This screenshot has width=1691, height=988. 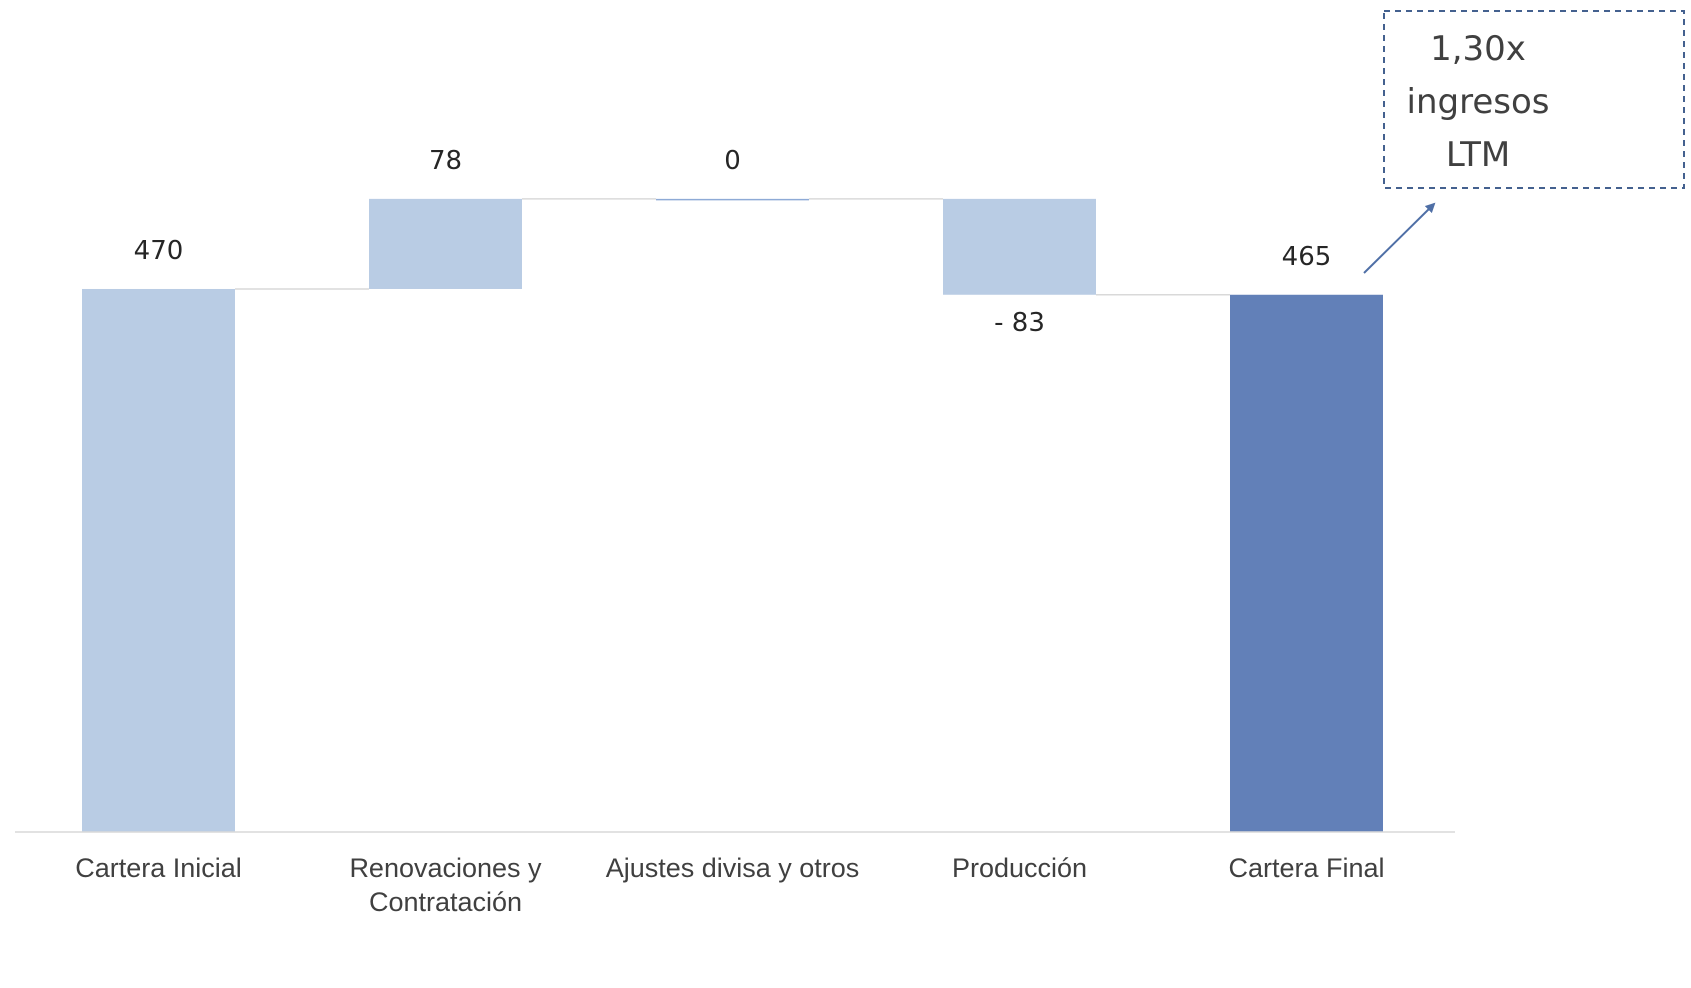 I want to click on value-labels-group: 470 78 0 - 83 465, so click(x=733, y=242).